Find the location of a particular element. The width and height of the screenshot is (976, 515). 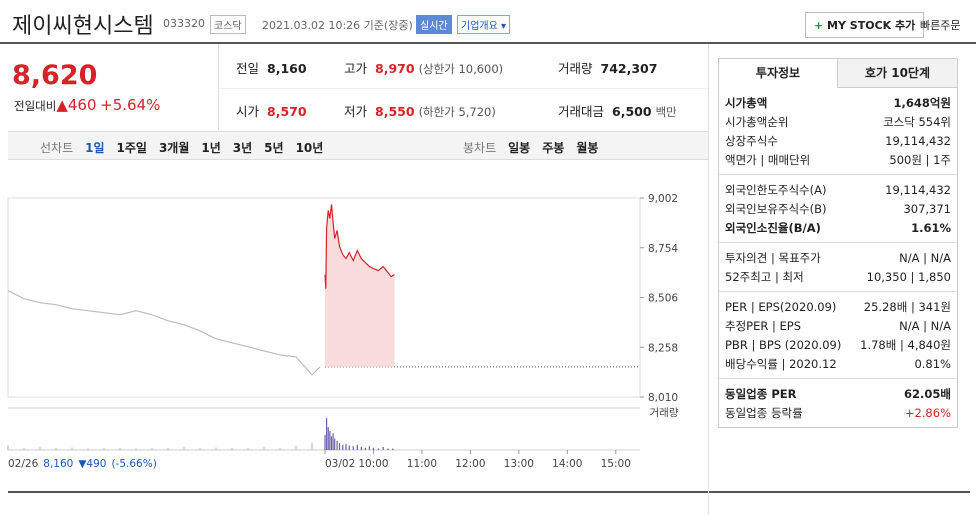

quote-item: 전일 8,160 is located at coordinates (273, 67).